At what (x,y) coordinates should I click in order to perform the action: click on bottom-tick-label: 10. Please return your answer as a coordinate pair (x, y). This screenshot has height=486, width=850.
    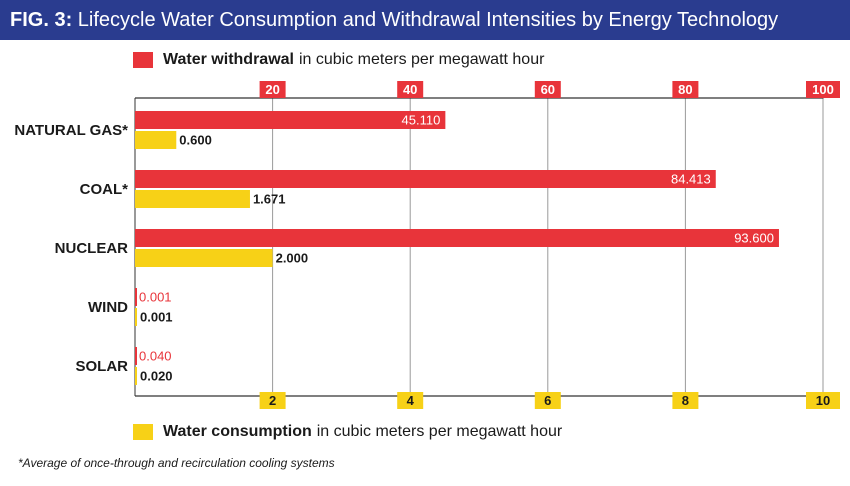
    Looking at the image, I should click on (823, 400).